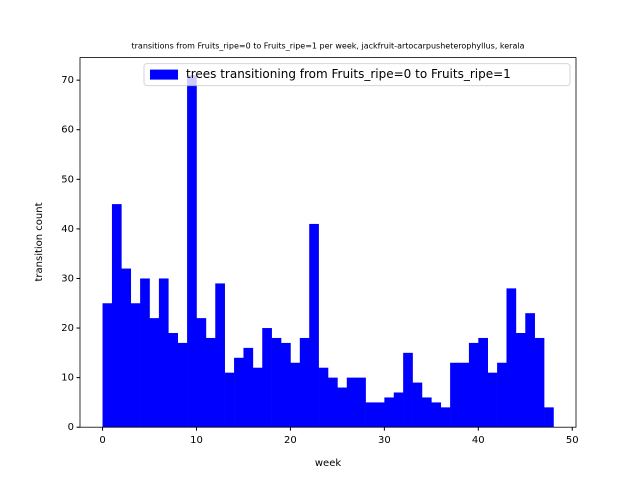 The height and width of the screenshot is (484, 640). Describe the element at coordinates (67, 378) in the screenshot. I see `y-tick-label: 10` at that location.